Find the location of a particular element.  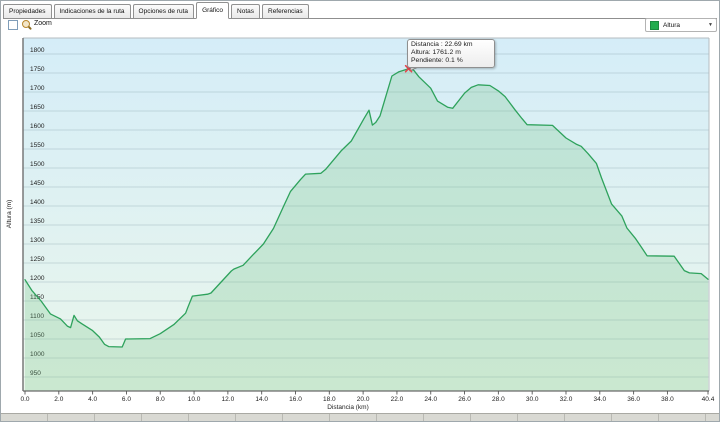

x-tick-label: 40.4 is located at coordinates (708, 399).